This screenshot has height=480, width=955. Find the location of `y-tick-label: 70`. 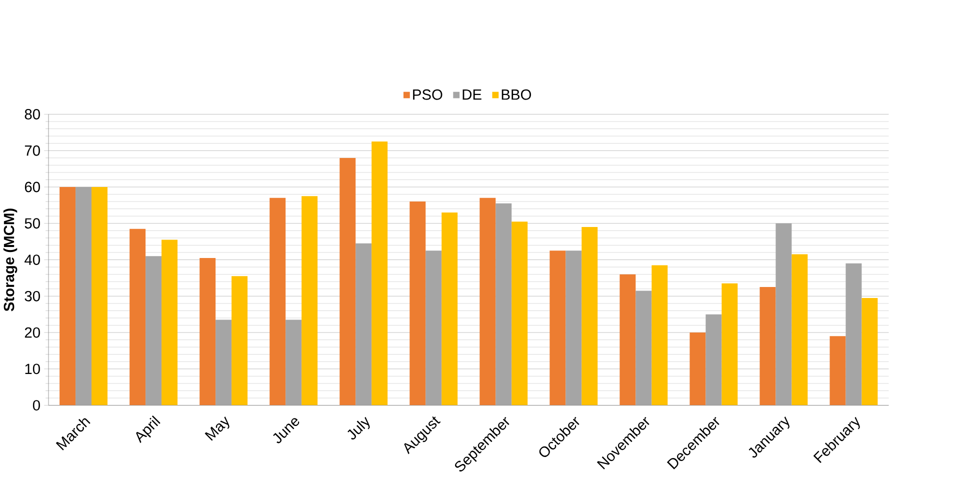

y-tick-label: 70 is located at coordinates (32, 150).